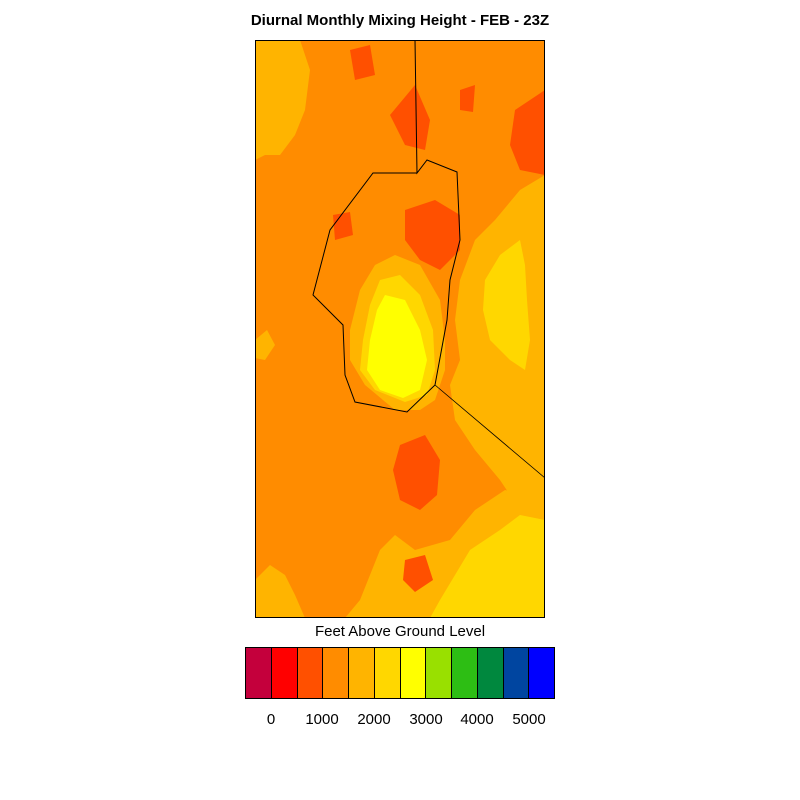  Describe the element at coordinates (426, 719) in the screenshot. I see `colorbar-tick: 3000` at that location.